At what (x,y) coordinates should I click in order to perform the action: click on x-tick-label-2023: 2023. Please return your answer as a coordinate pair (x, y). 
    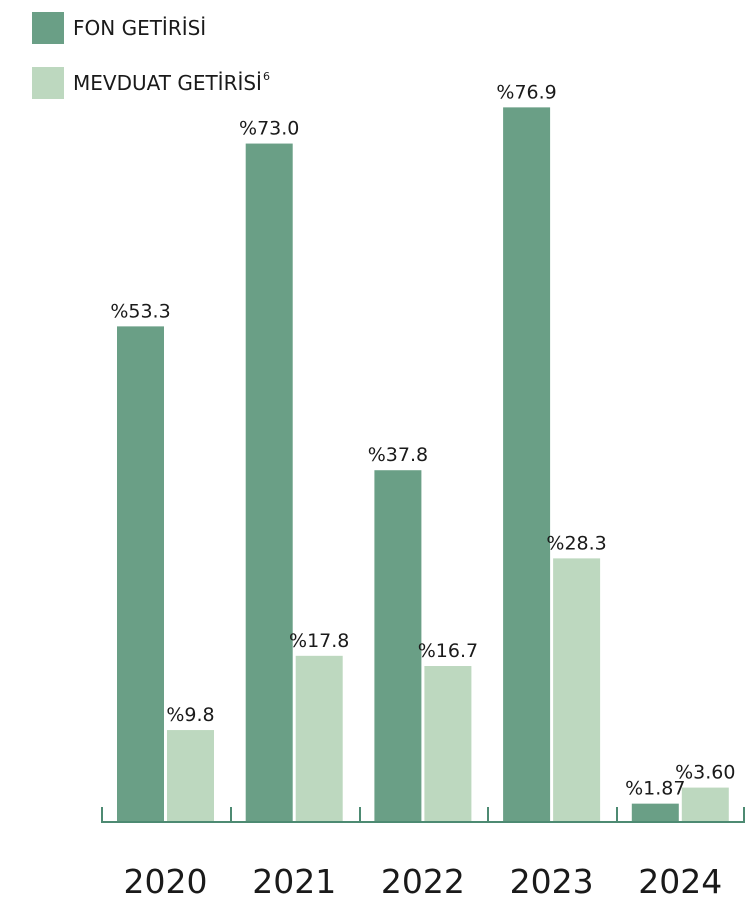
    Looking at the image, I should click on (552, 881).